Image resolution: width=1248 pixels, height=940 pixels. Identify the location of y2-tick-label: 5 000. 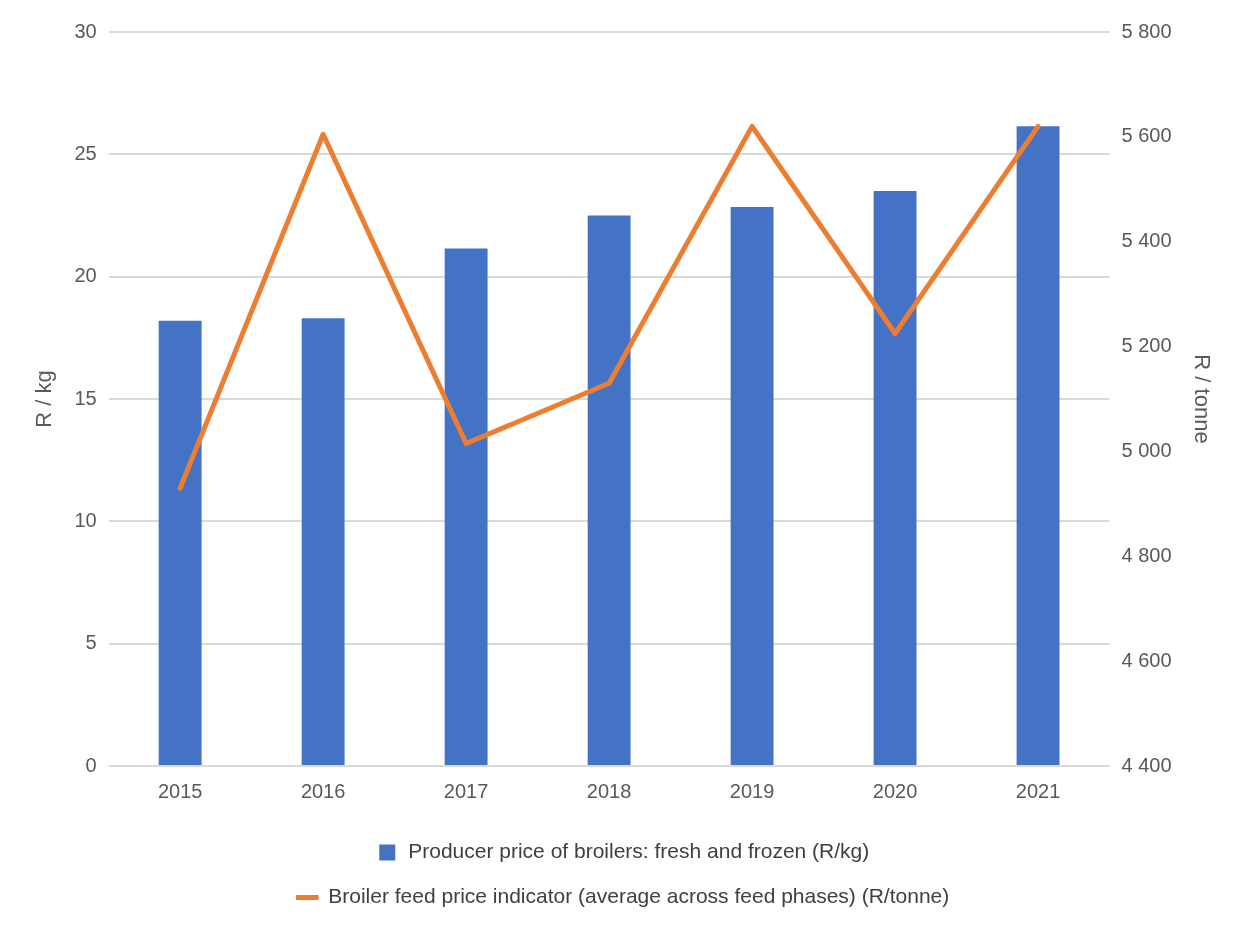
(1146, 449).